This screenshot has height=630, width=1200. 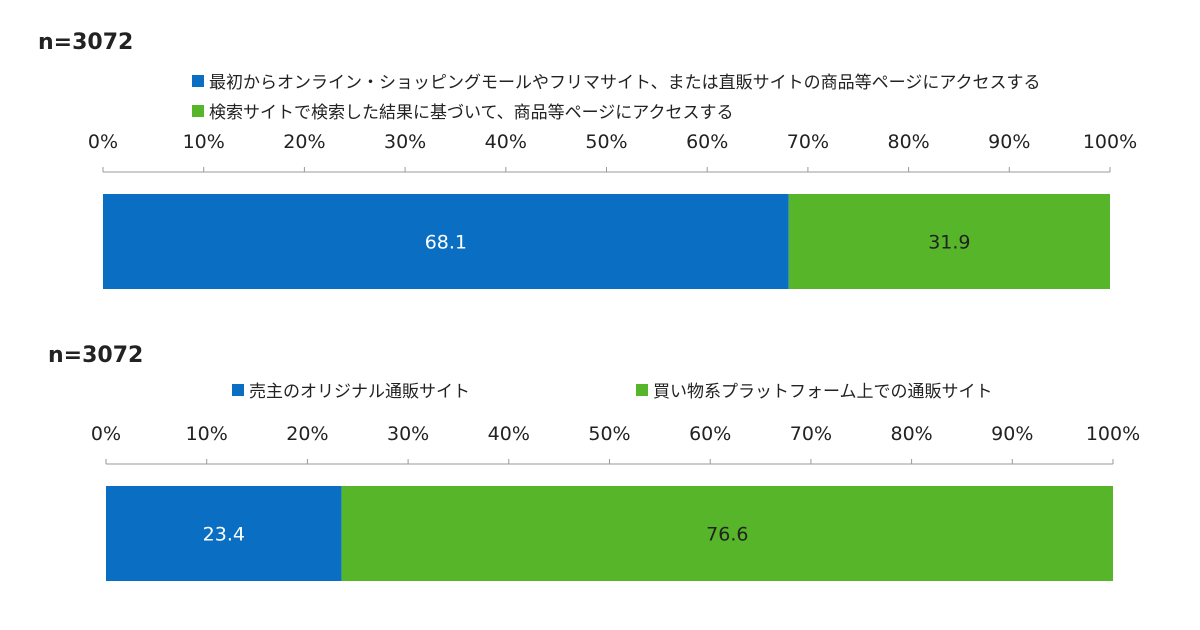 I want to click on legend-label: 売主のオリジナル通販サイト, so click(x=359, y=392).